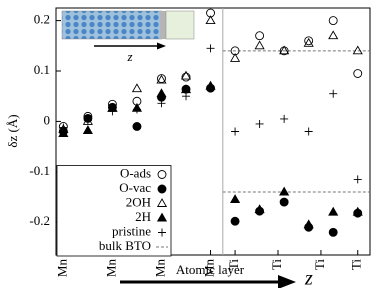  Describe the element at coordinates (131, 230) in the screenshot. I see `legend-label: pristine` at that location.